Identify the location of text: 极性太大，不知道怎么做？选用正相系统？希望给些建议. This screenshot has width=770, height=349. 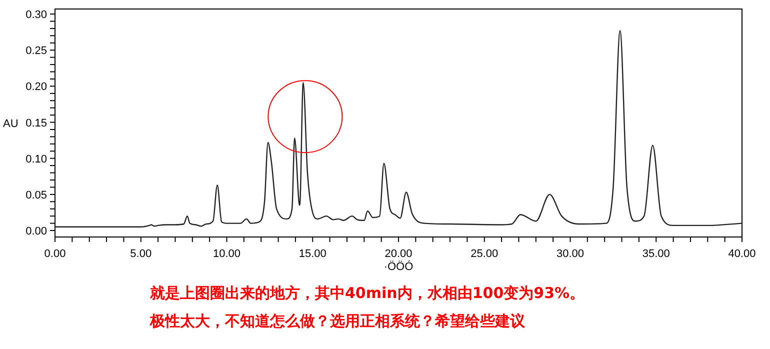
(337, 321).